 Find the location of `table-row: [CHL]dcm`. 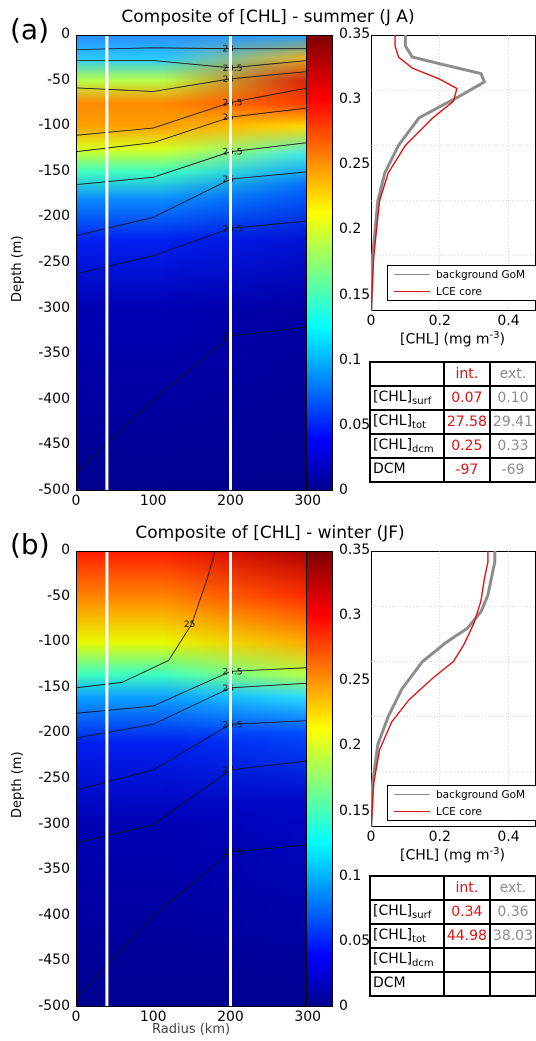

table-row: [CHL]dcm is located at coordinates (452, 960).